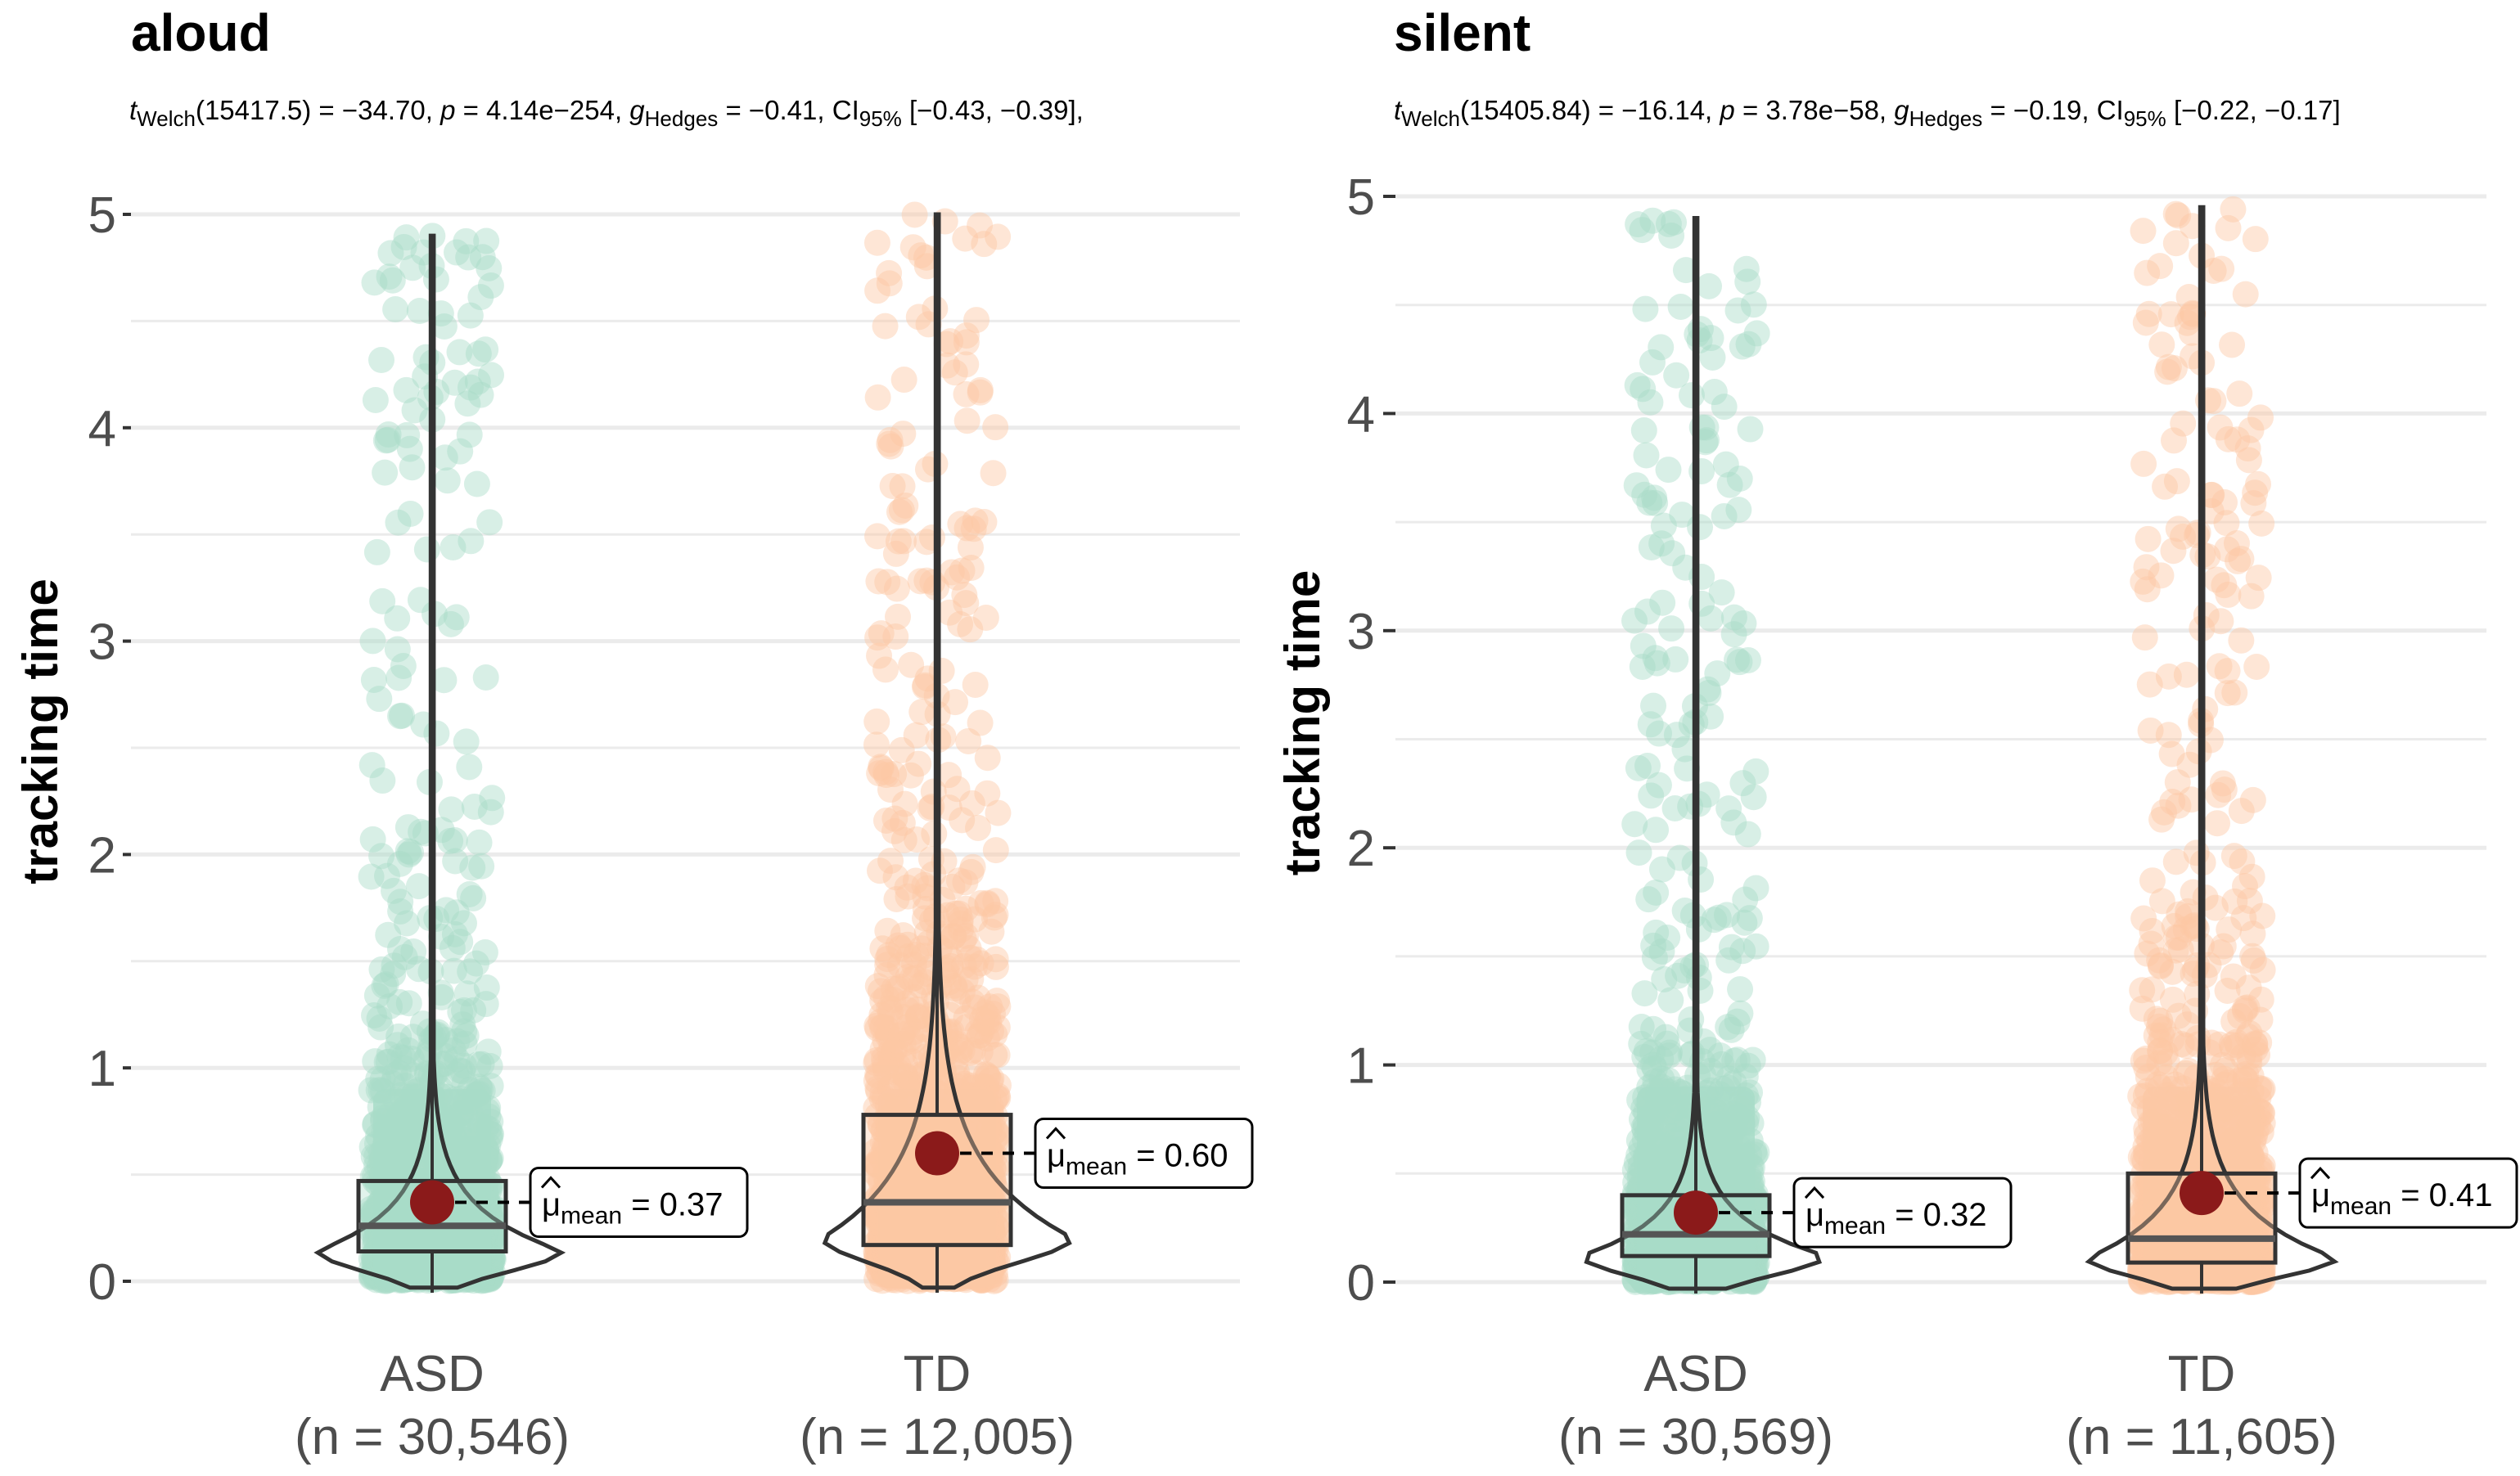  Describe the element at coordinates (1361, 1066) in the screenshot. I see `y-tick-label: 1` at that location.